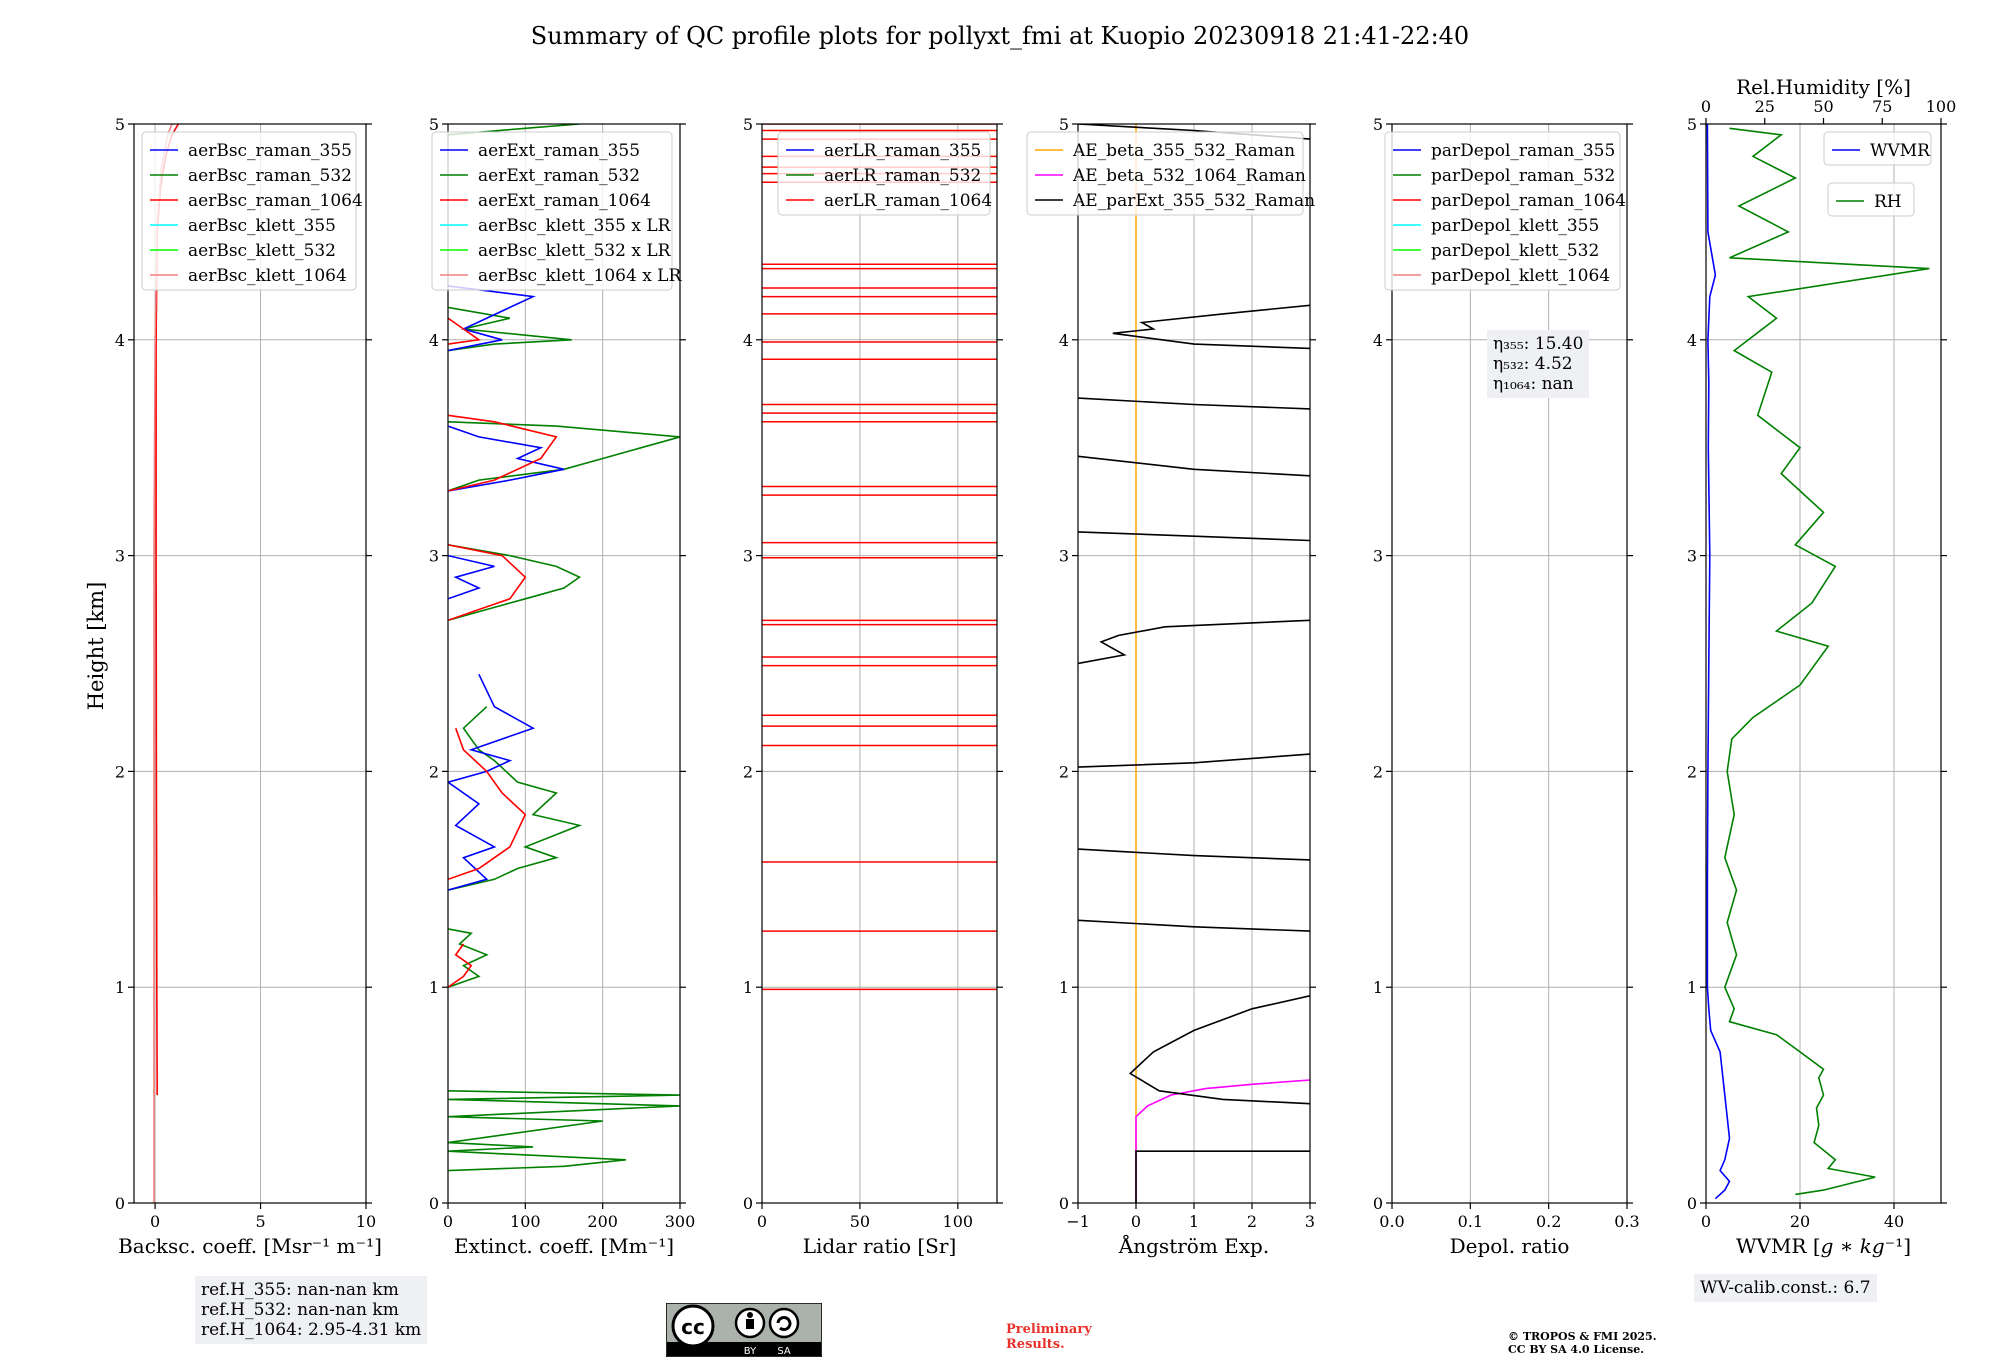 The width and height of the screenshot is (2000, 1360). What do you see at coordinates (602, 1221) in the screenshot?
I see `x-tick-label: 200` at bounding box center [602, 1221].